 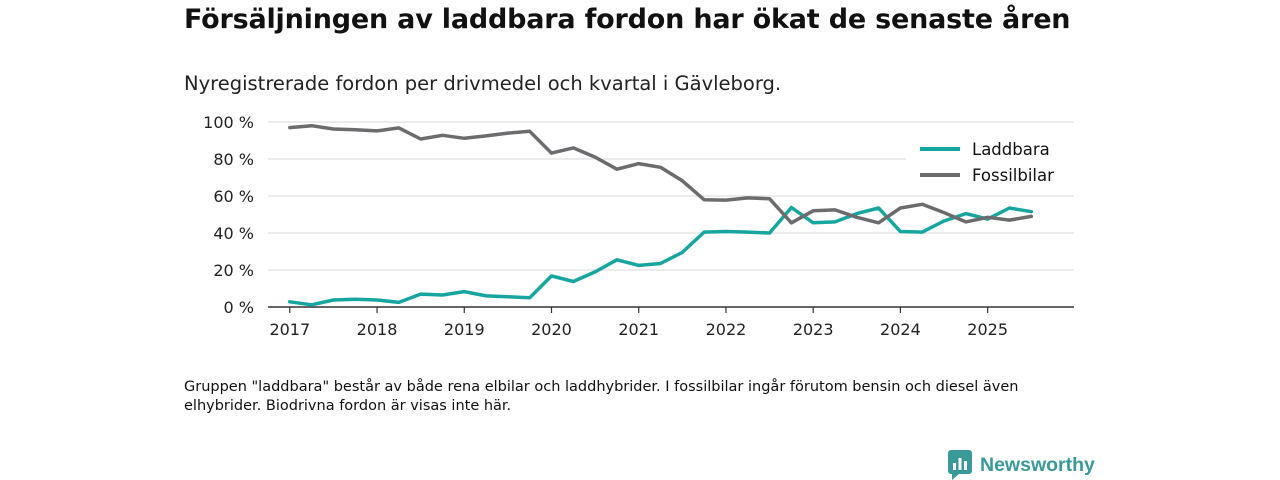 I want to click on legend-background, so click(x=990, y=163).